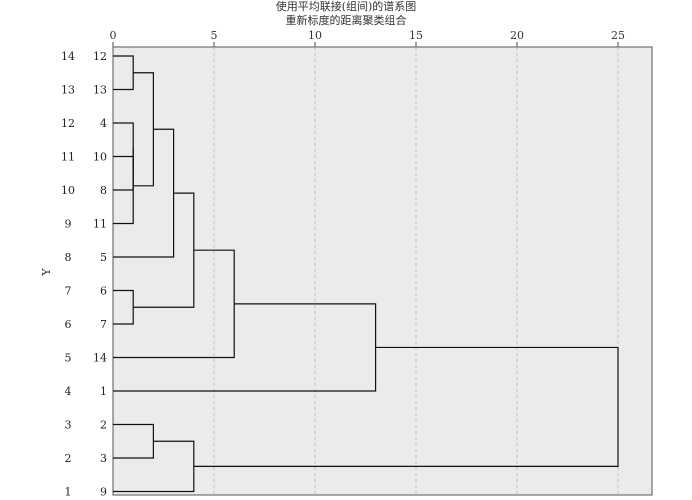 This screenshot has width=692, height=500. What do you see at coordinates (113, 35) in the screenshot?
I see `x-tick-label-0: 0` at bounding box center [113, 35].